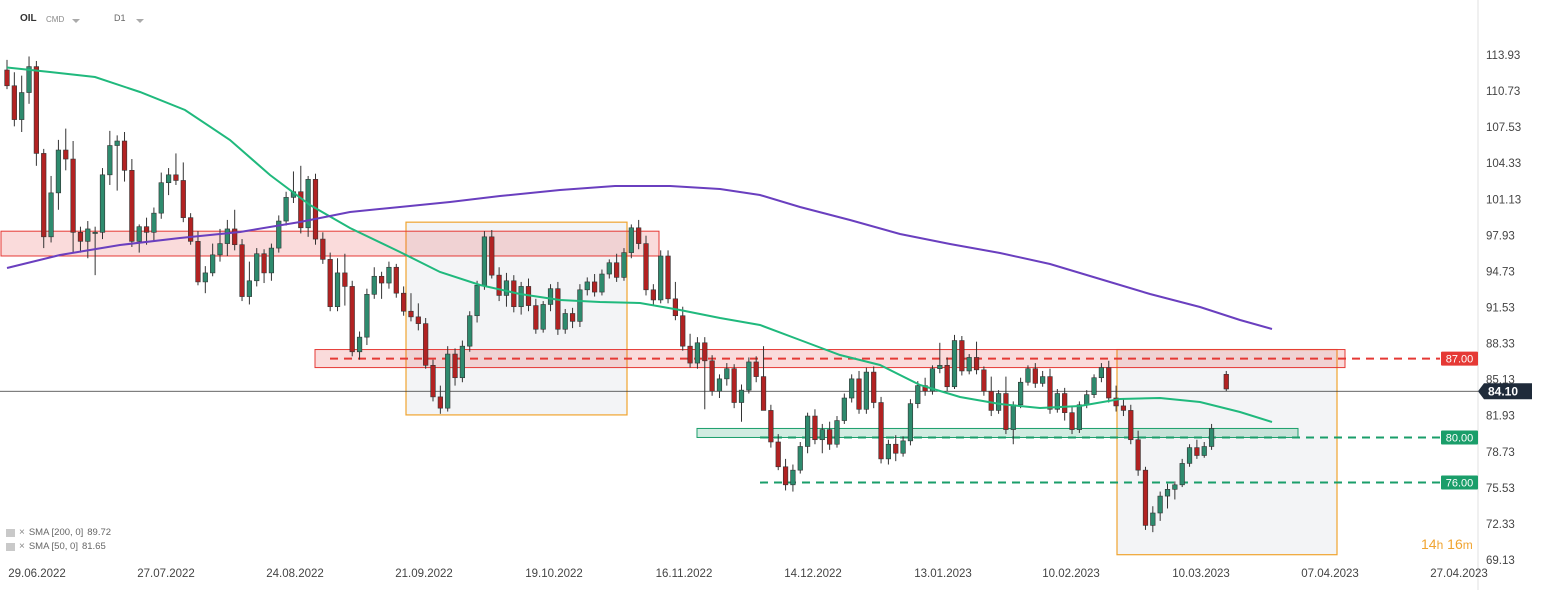 The height and width of the screenshot is (590, 1546). What do you see at coordinates (1503, 92) in the screenshot?
I see `y-tick-label: 110.73` at bounding box center [1503, 92].